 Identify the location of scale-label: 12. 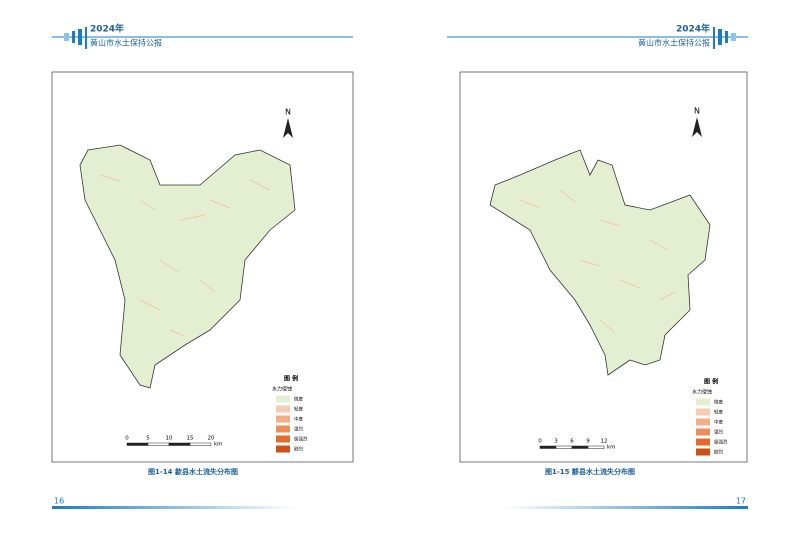
(604, 442).